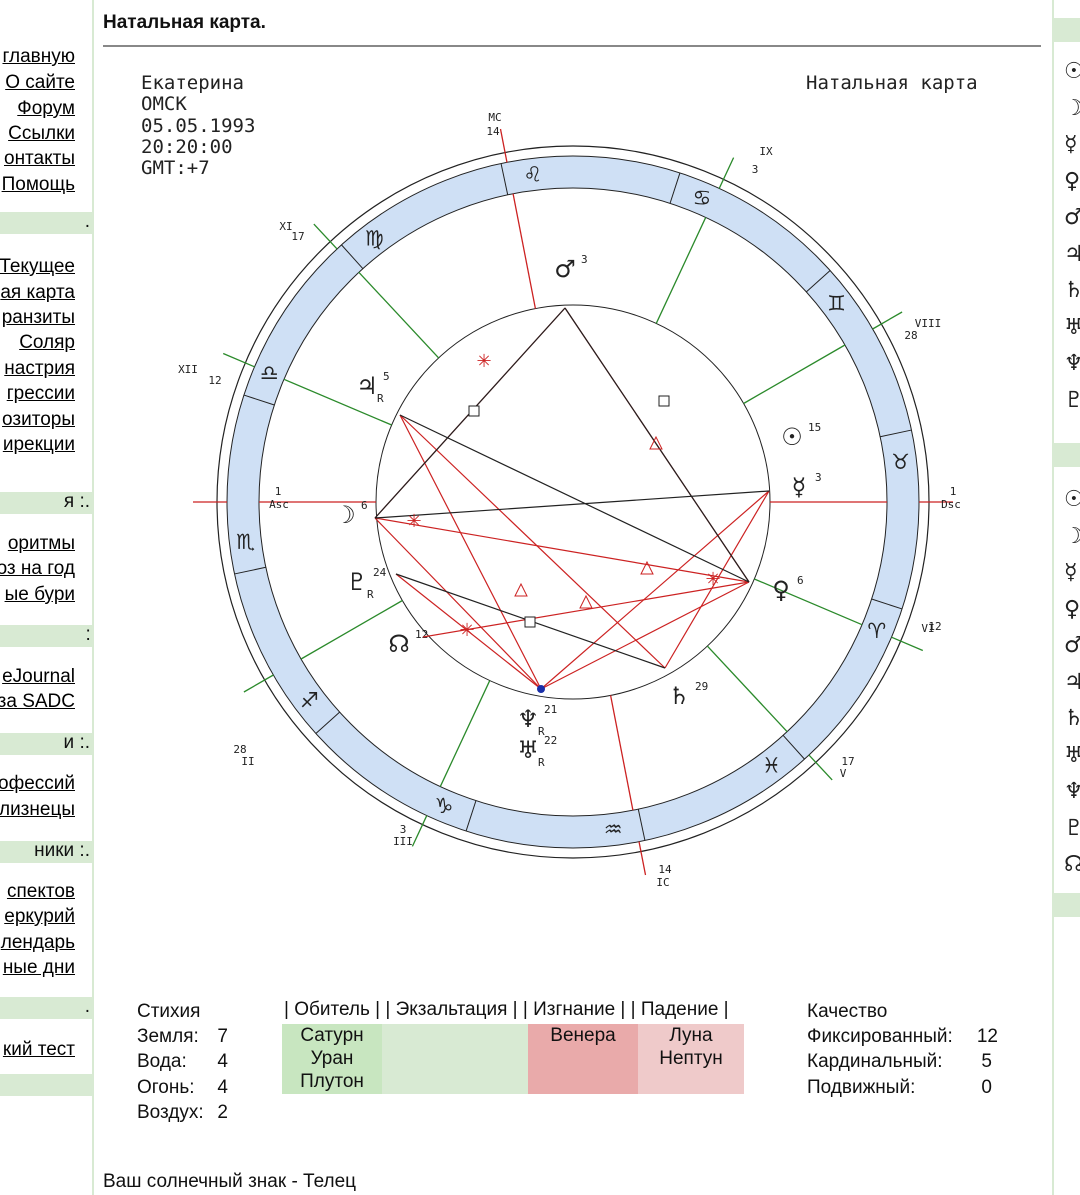 The image size is (1080, 1195). Describe the element at coordinates (662, 882) in the screenshot. I see `house-label: IC` at that location.